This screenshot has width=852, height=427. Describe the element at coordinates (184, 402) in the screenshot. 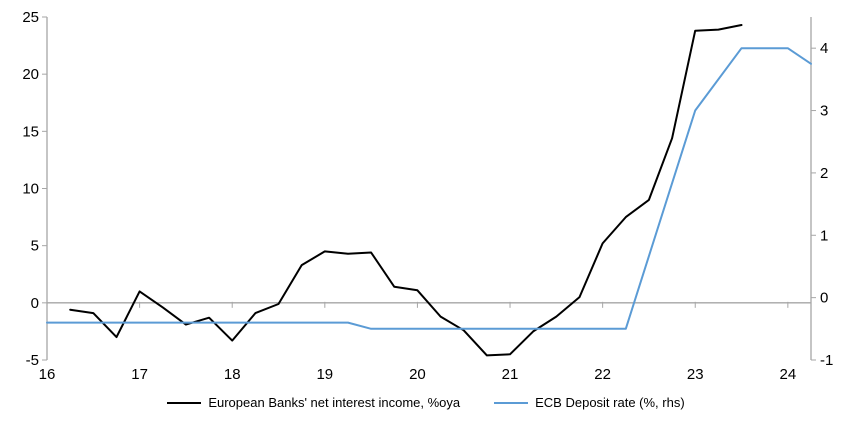

I see `nii-line-swatch` at that location.